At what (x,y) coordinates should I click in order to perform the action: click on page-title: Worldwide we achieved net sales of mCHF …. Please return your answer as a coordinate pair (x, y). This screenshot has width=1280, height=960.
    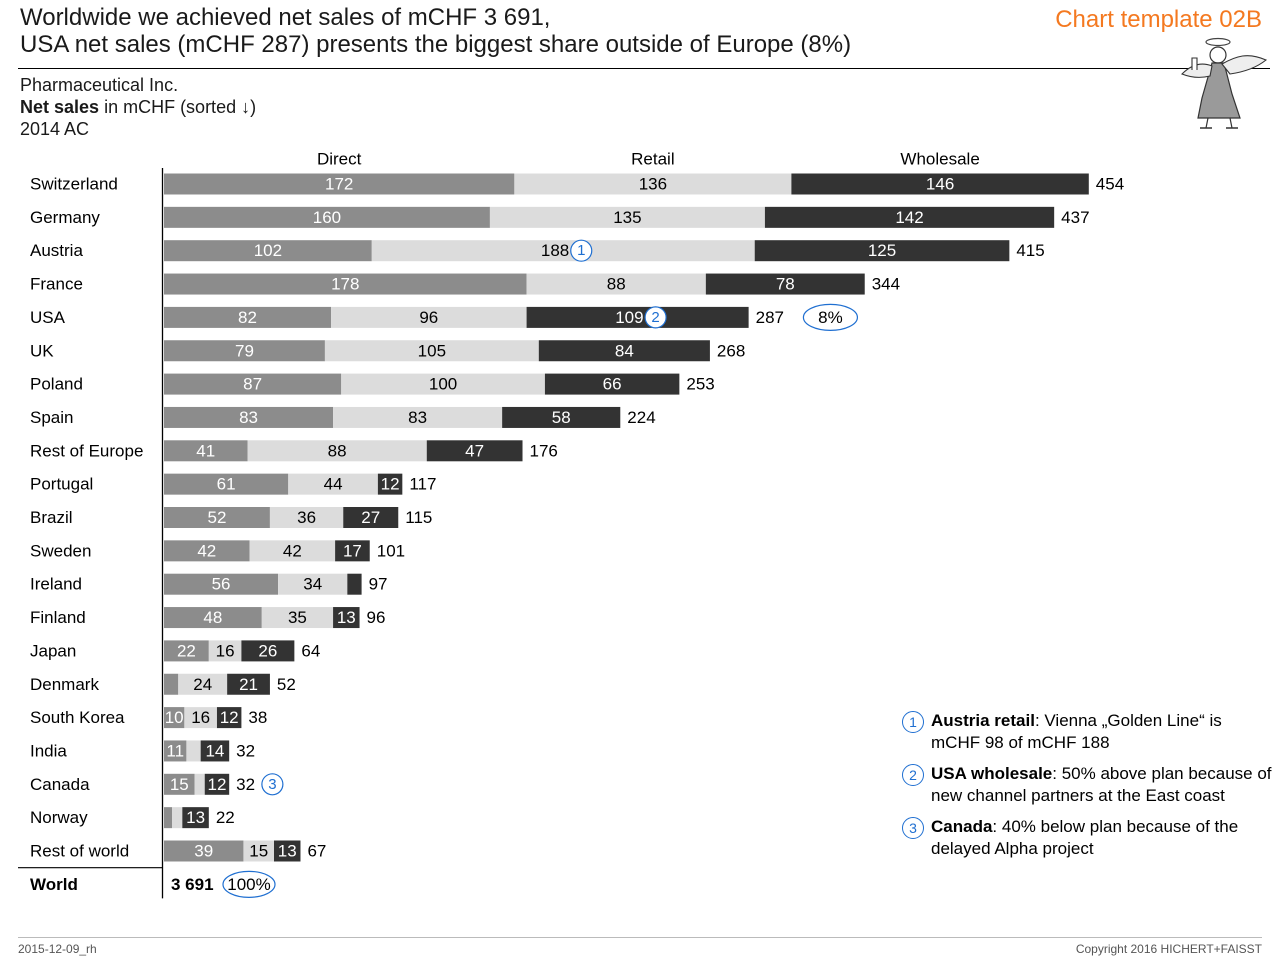
    Looking at the image, I should click on (435, 31).